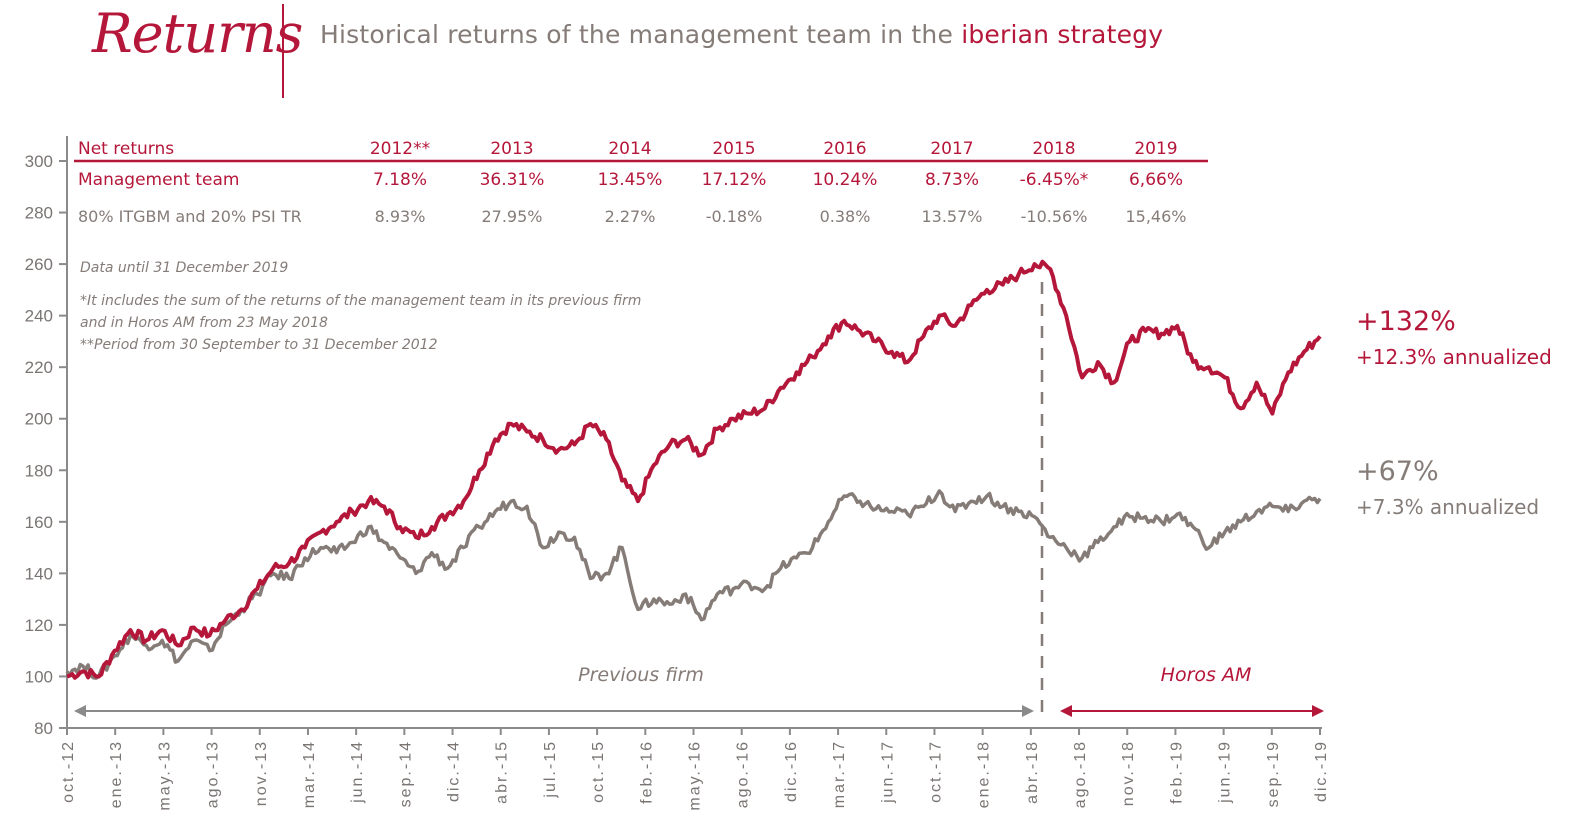  What do you see at coordinates (952, 180) in the screenshot?
I see `table-cell-management: 8.73%` at bounding box center [952, 180].